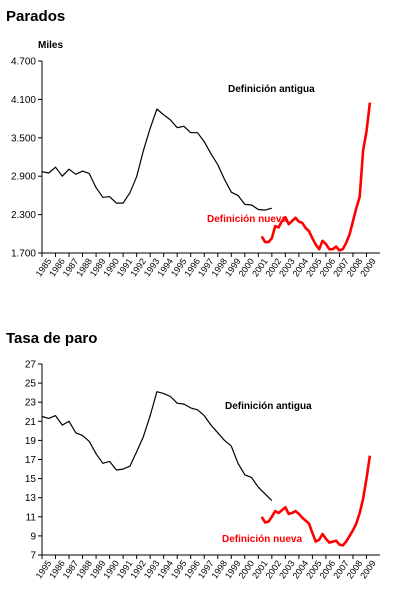  I want to click on y-tick-label: 9, so click(33, 536).